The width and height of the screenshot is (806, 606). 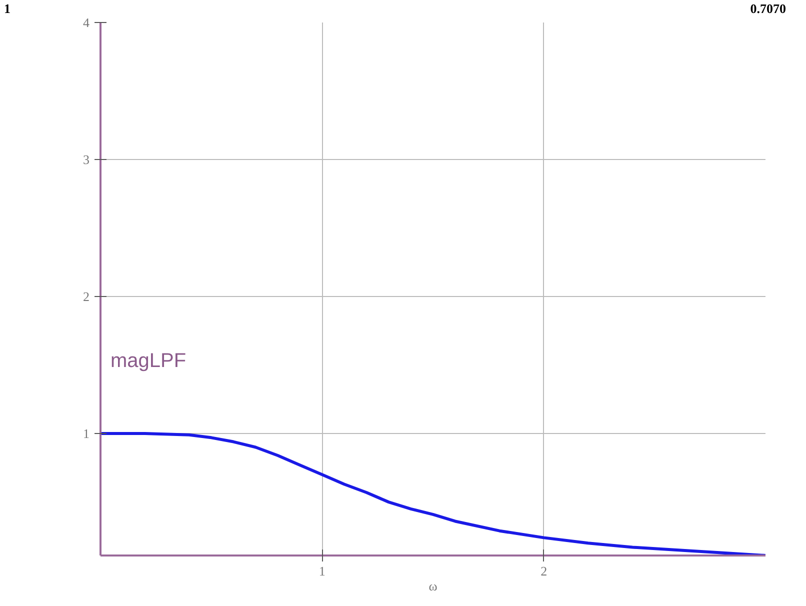 I want to click on y-tick-label: 1, so click(x=86, y=434).